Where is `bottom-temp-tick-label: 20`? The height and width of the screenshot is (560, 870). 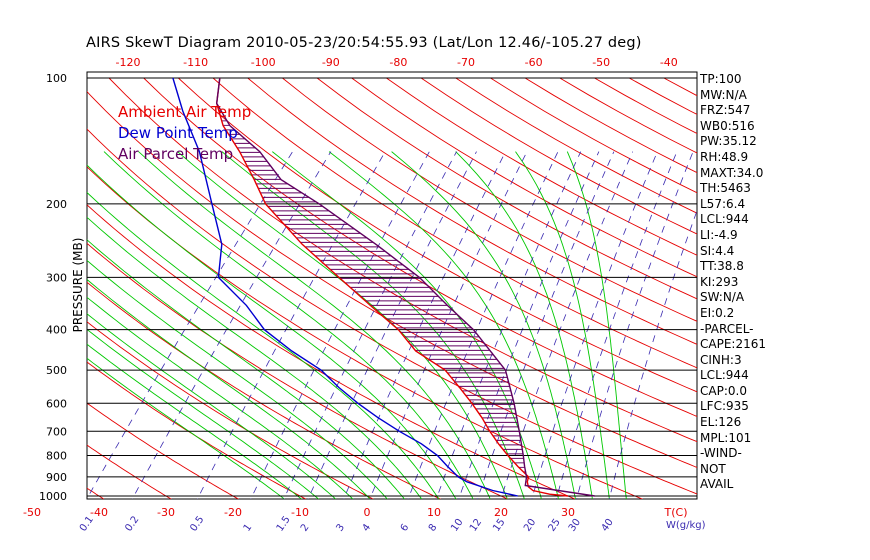 bottom-temp-tick-label: 20 is located at coordinates (501, 512).